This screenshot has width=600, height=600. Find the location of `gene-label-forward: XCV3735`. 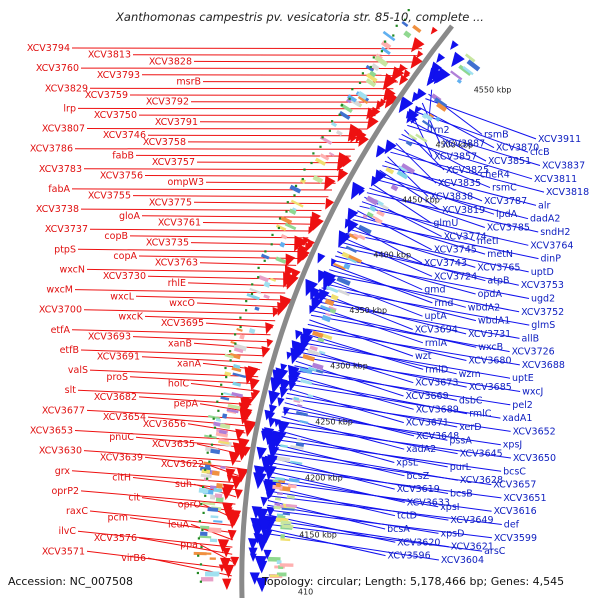

gene-label-forward: XCV3735 is located at coordinates (167, 243).